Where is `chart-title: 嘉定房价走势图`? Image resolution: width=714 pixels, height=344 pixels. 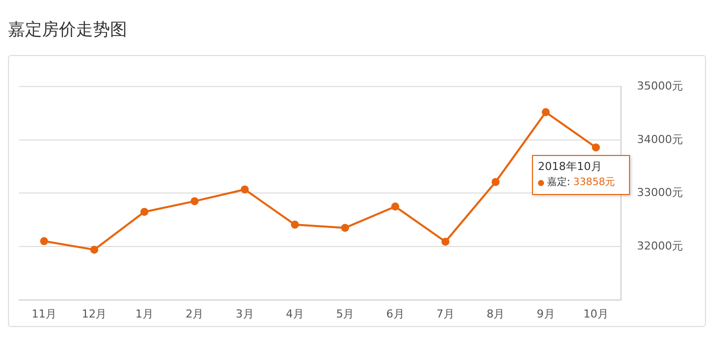 chart-title: 嘉定房价走势图 is located at coordinates (68, 30).